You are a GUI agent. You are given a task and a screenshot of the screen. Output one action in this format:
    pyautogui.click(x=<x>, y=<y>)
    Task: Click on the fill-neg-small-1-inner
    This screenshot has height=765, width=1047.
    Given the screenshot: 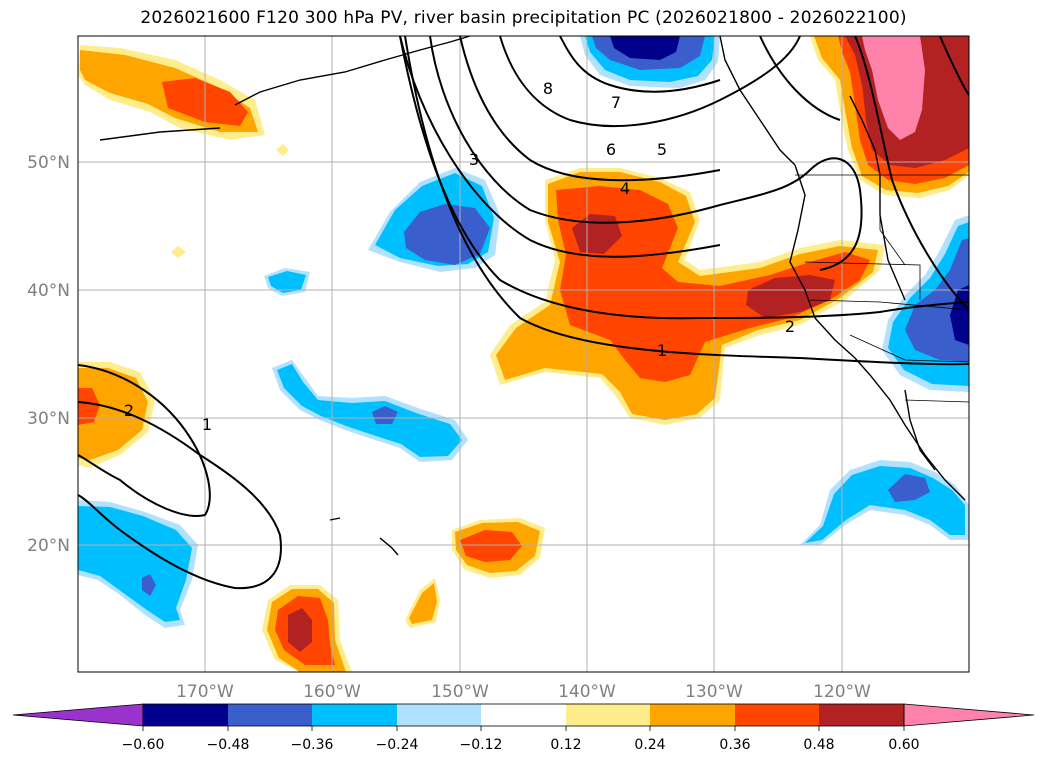 What is the action you would take?
    pyautogui.click(x=287, y=282)
    